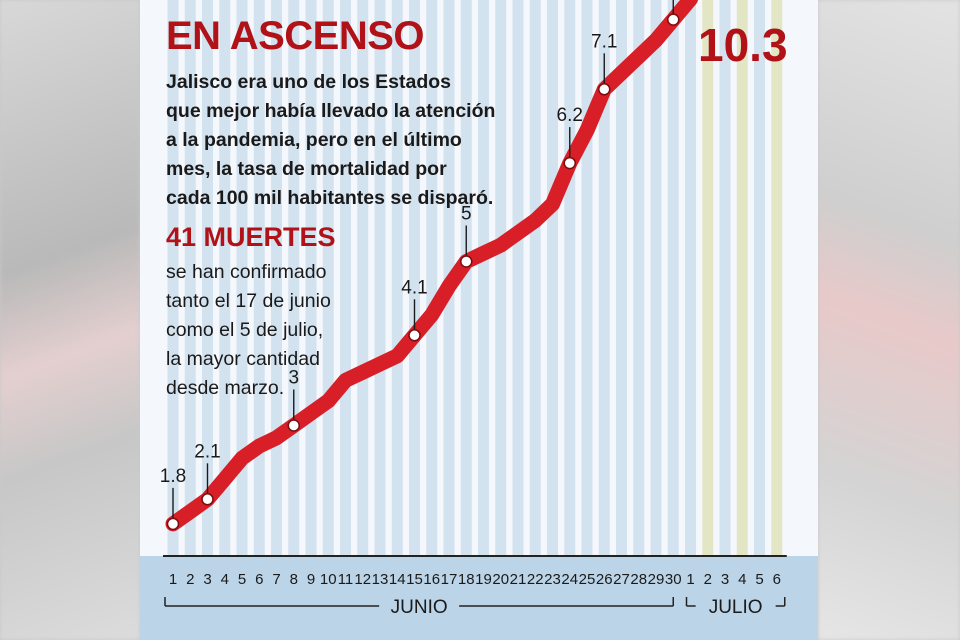 The height and width of the screenshot is (640, 960). What do you see at coordinates (431, 579) in the screenshot?
I see `x-tick-label: 16` at bounding box center [431, 579].